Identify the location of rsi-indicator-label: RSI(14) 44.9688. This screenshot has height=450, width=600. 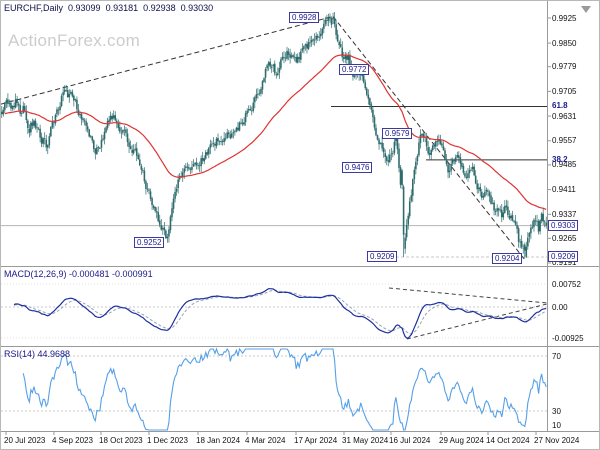
(37, 354).